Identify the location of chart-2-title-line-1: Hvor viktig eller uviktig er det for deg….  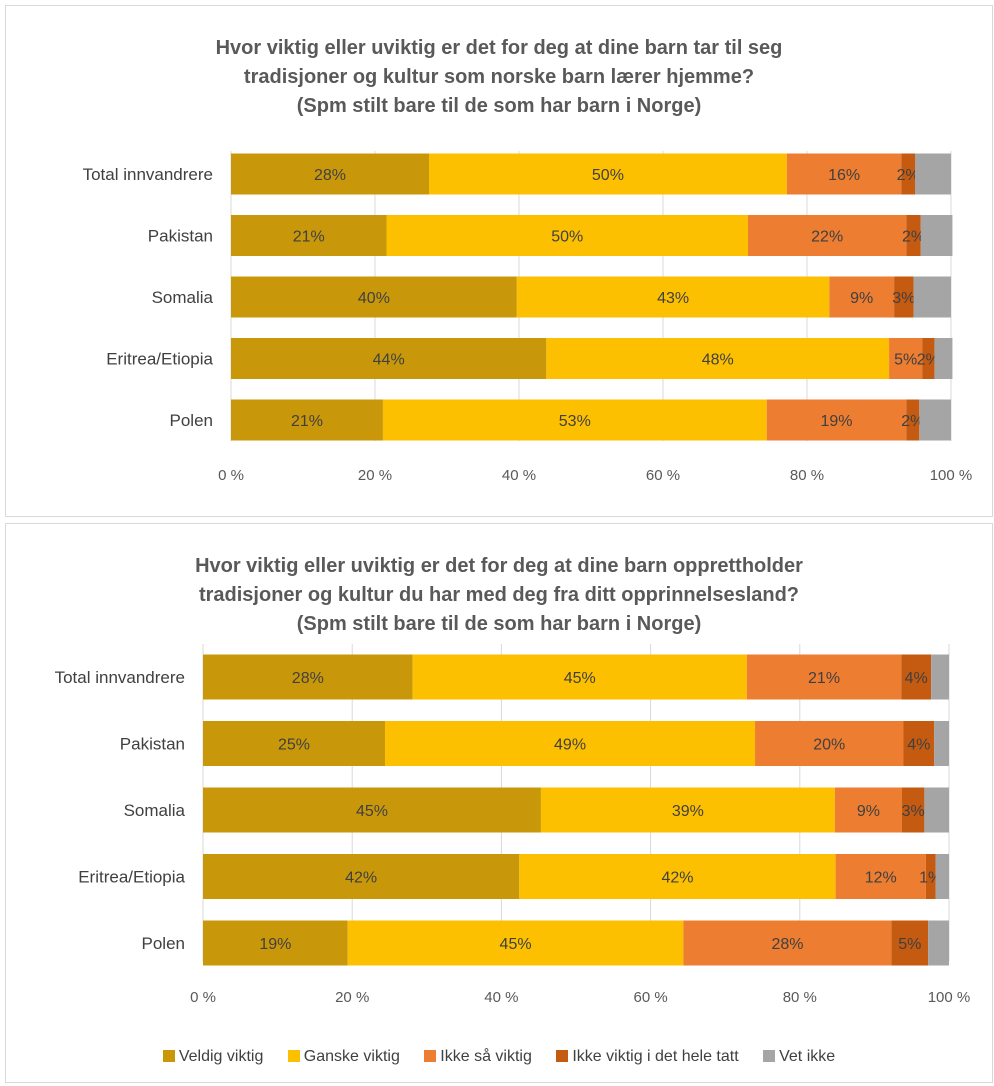
(499, 566).